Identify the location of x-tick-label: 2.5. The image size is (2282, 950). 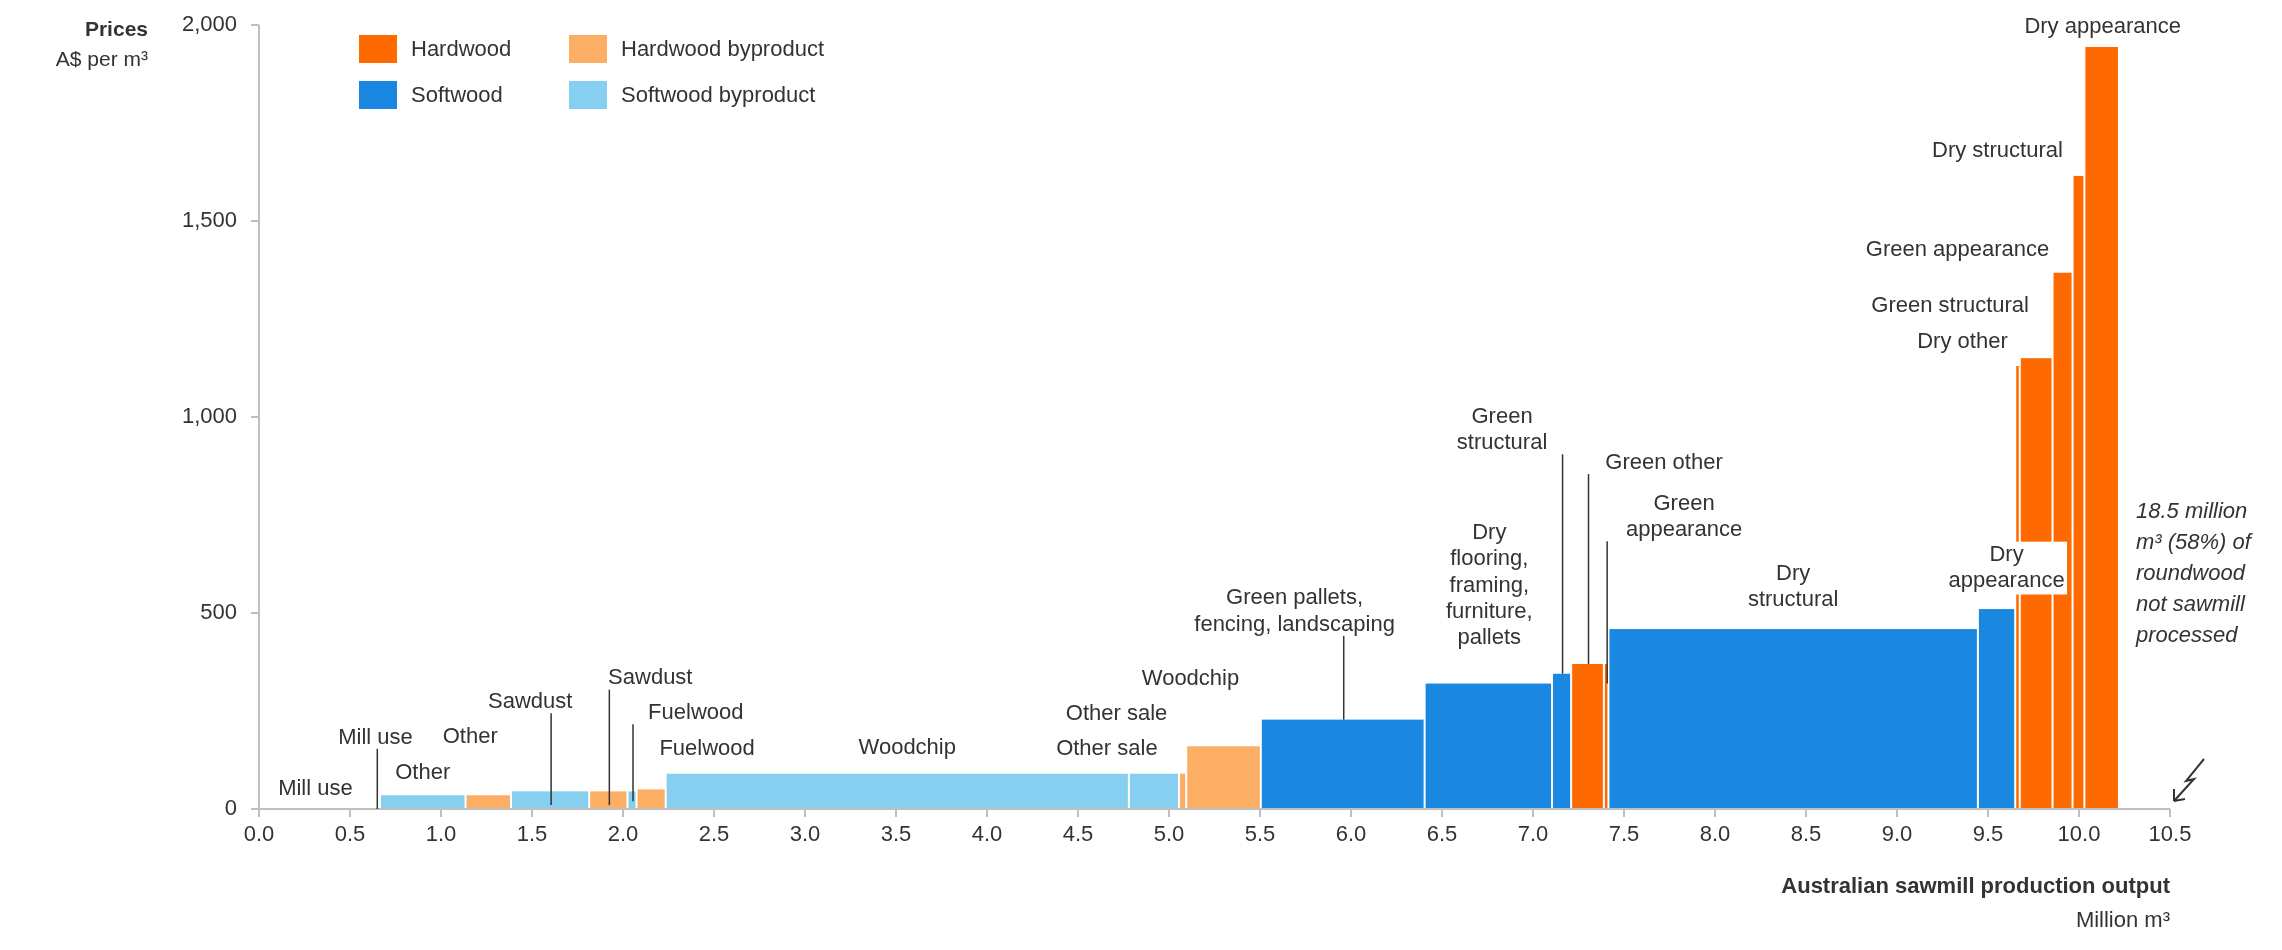
(714, 833).